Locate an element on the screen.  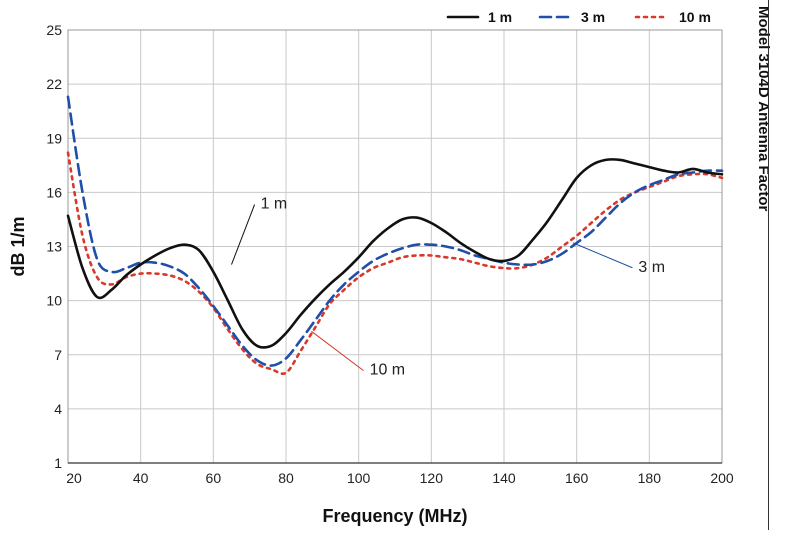
legend-label: 1 m is located at coordinates (500, 17).